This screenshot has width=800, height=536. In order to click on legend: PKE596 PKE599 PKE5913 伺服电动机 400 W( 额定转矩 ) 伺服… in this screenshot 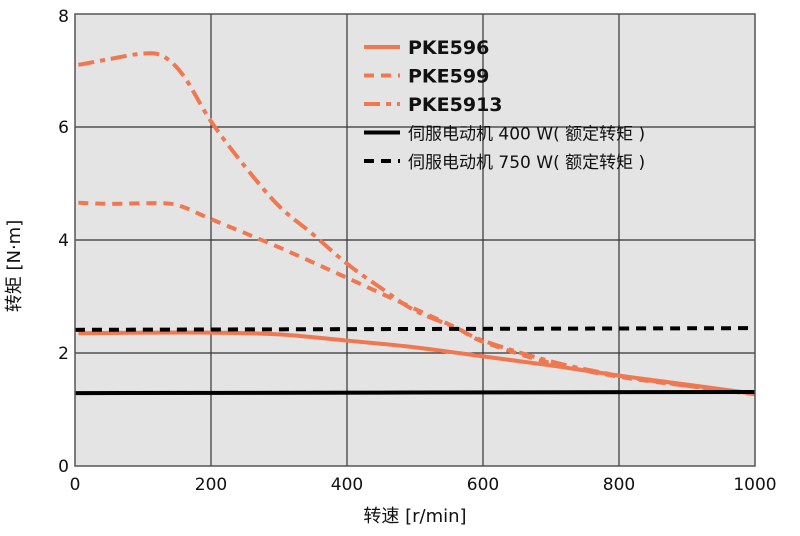, I will do `click(504, 105)`.